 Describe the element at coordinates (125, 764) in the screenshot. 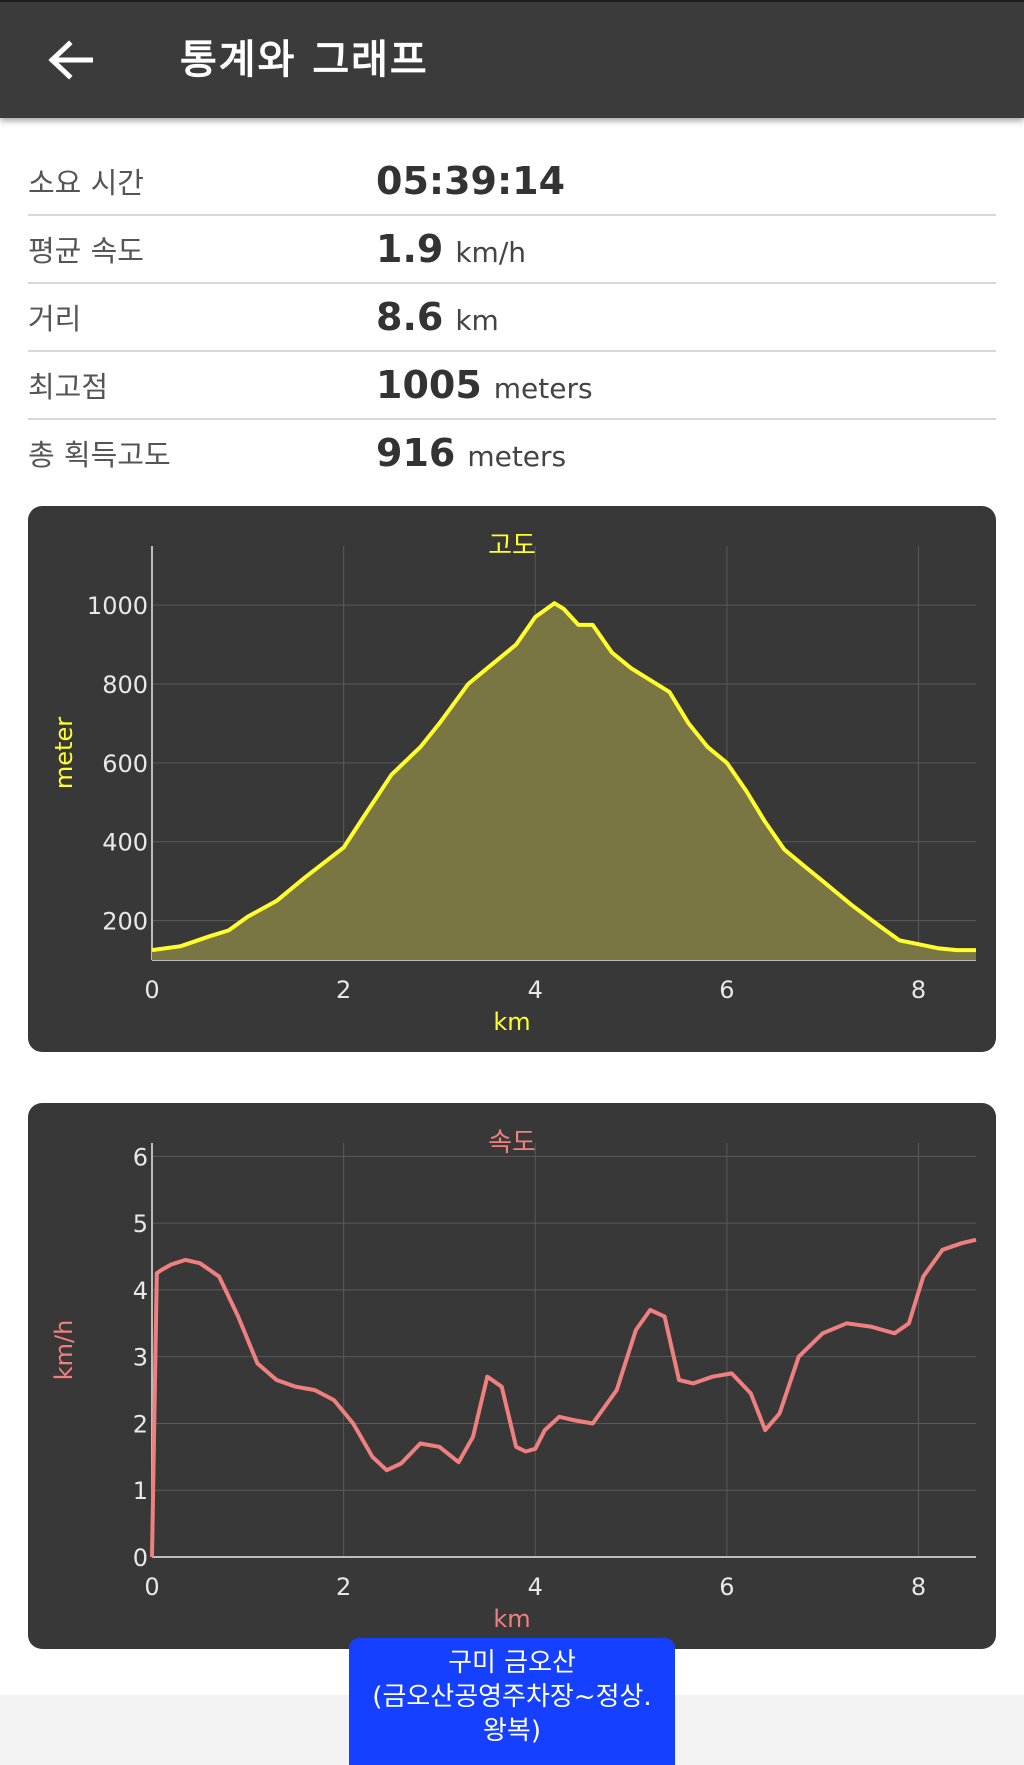

I see `y-tick-label: 600` at that location.